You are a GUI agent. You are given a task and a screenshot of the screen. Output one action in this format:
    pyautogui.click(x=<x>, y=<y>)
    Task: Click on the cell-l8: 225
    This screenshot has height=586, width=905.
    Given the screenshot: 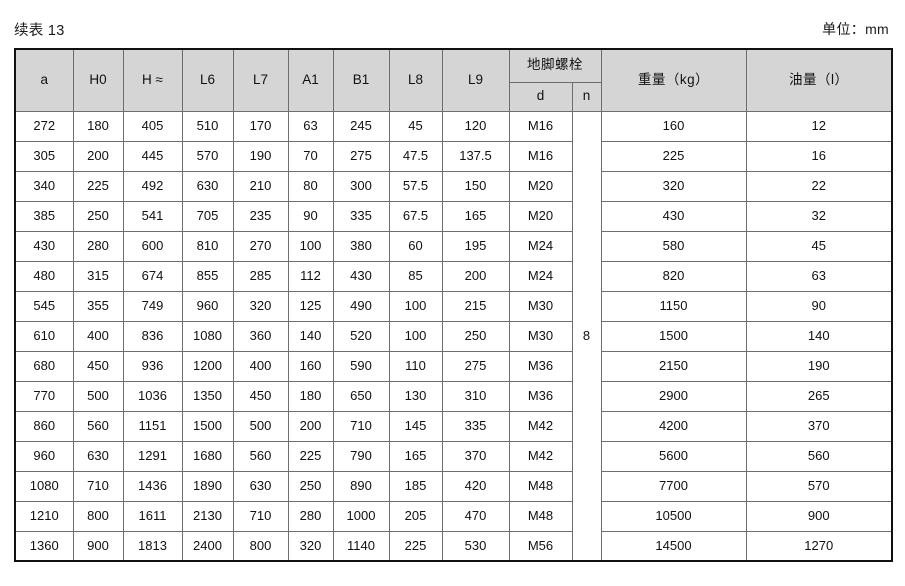 What is the action you would take?
    pyautogui.click(x=415, y=546)
    